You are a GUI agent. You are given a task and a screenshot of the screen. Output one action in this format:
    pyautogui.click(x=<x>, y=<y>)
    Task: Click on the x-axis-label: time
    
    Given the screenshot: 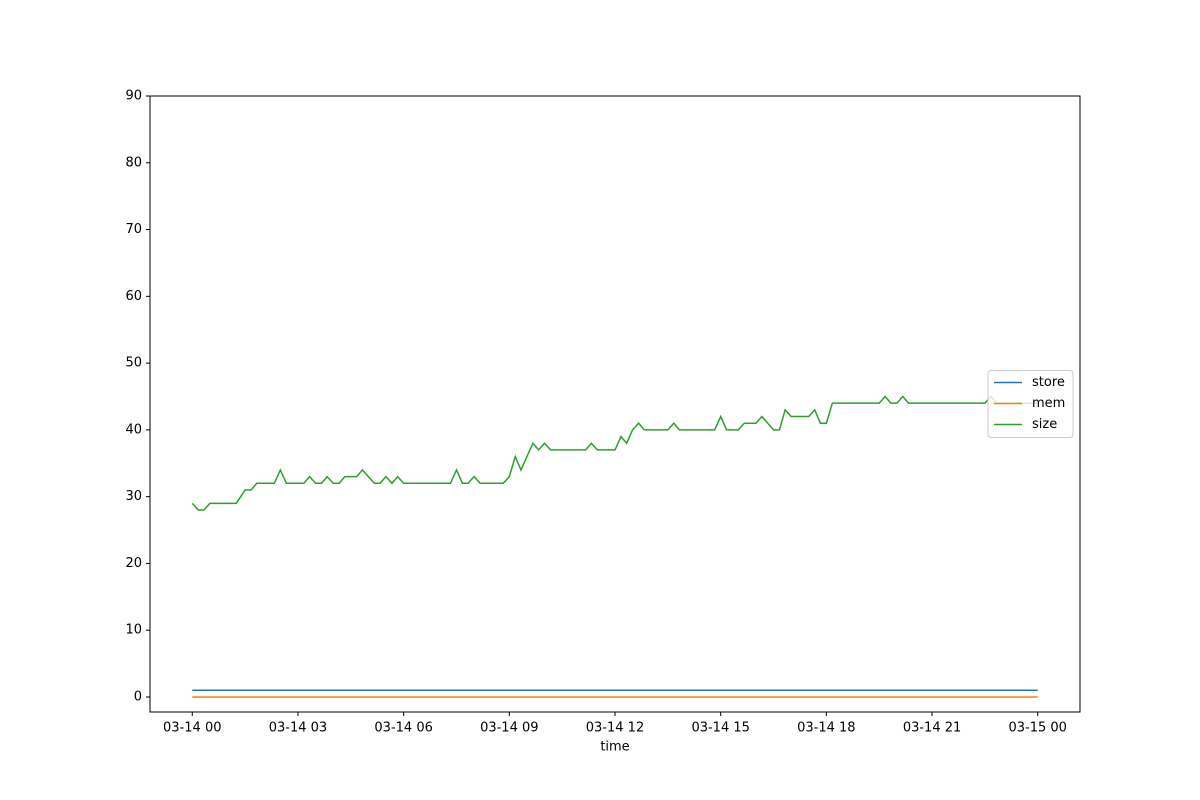 What is the action you would take?
    pyautogui.click(x=614, y=747)
    